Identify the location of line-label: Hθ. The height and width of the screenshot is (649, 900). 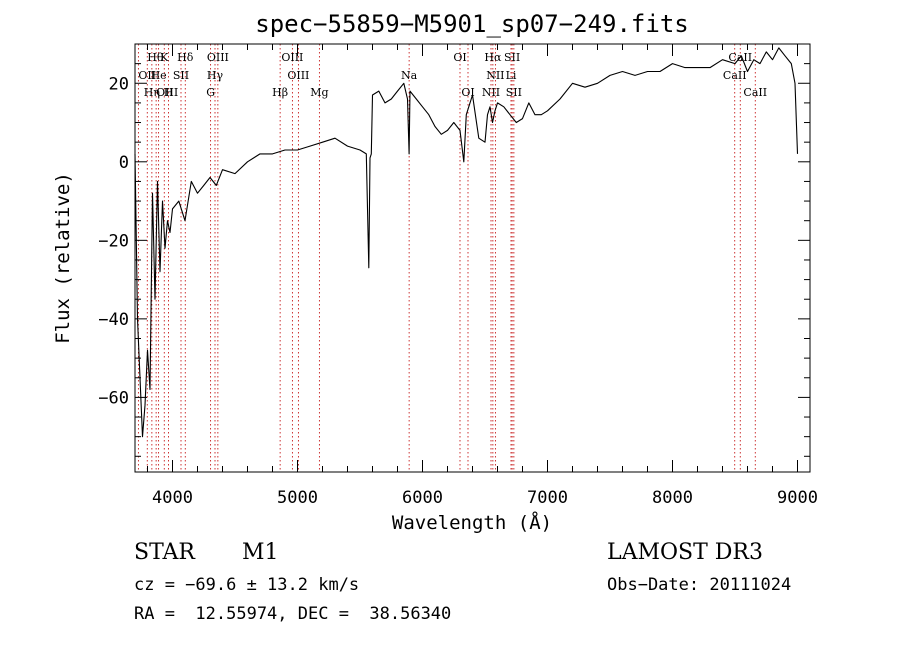
(155, 57).